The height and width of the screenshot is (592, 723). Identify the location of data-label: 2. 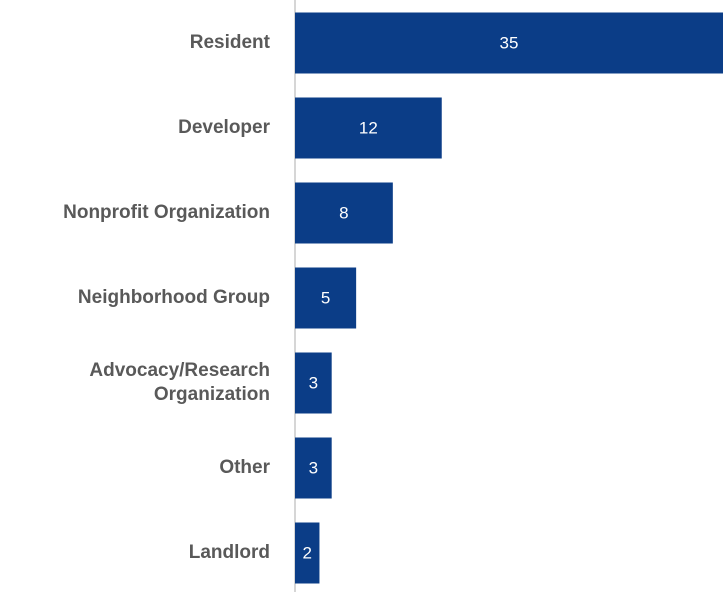
(306, 552).